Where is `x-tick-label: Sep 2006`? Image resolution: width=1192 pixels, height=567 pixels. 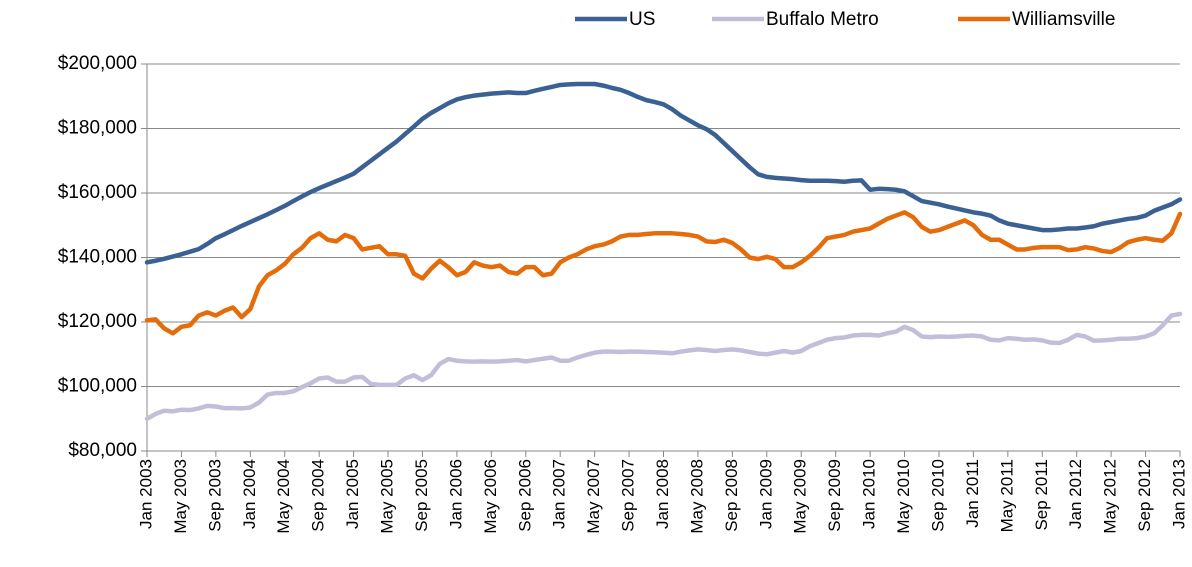 x-tick-label: Sep 2006 is located at coordinates (524, 495).